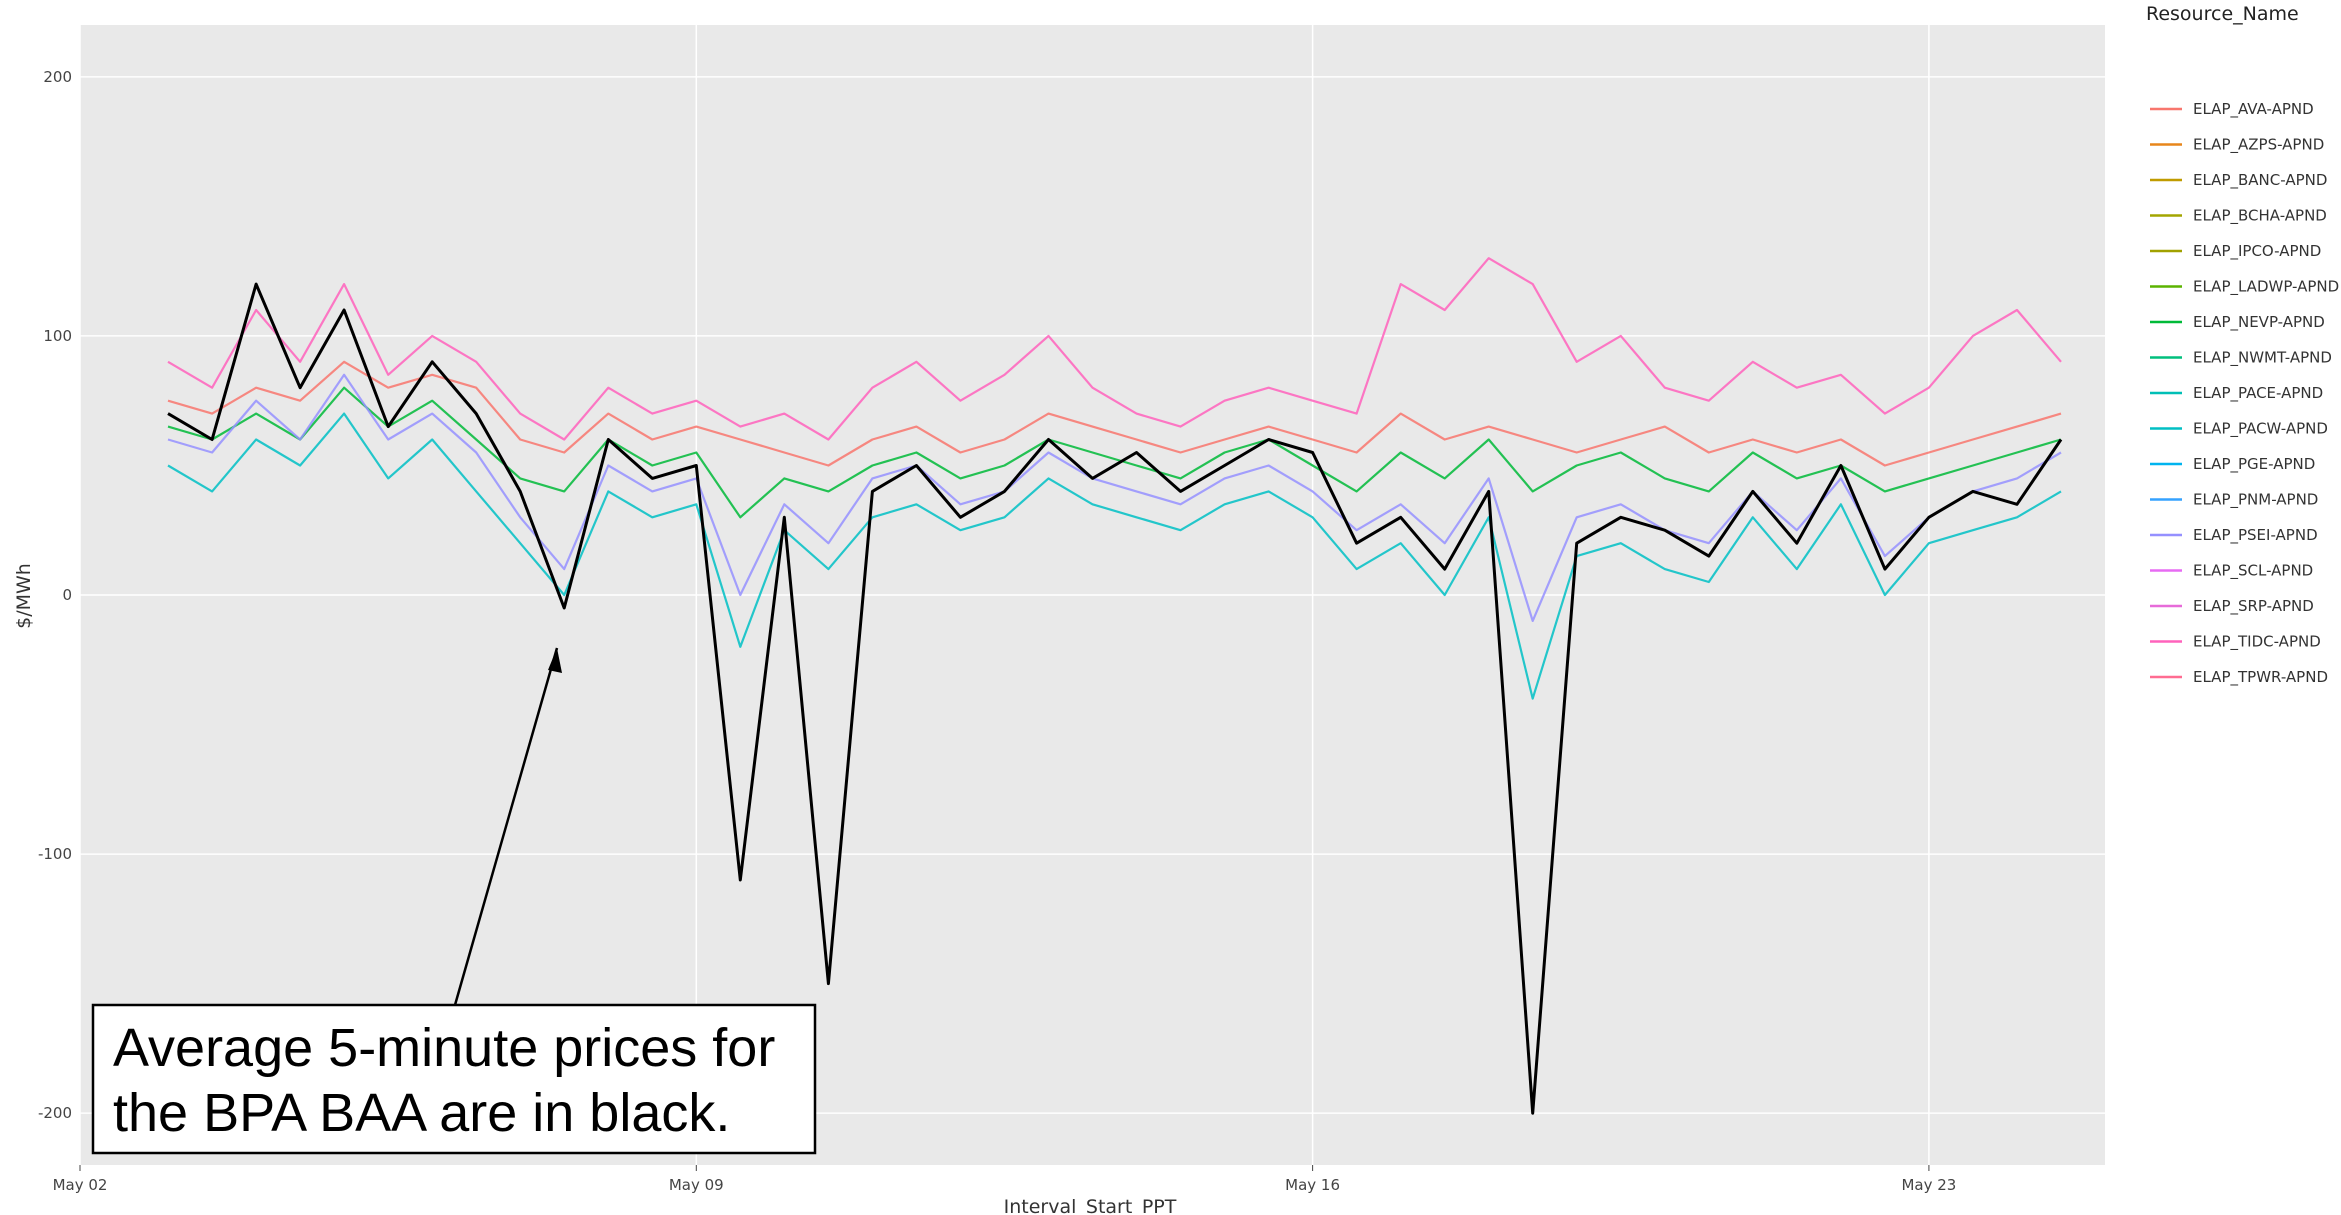 The image size is (2341, 1215). What do you see at coordinates (57, 336) in the screenshot?
I see `y-tick-label: 100` at bounding box center [57, 336].